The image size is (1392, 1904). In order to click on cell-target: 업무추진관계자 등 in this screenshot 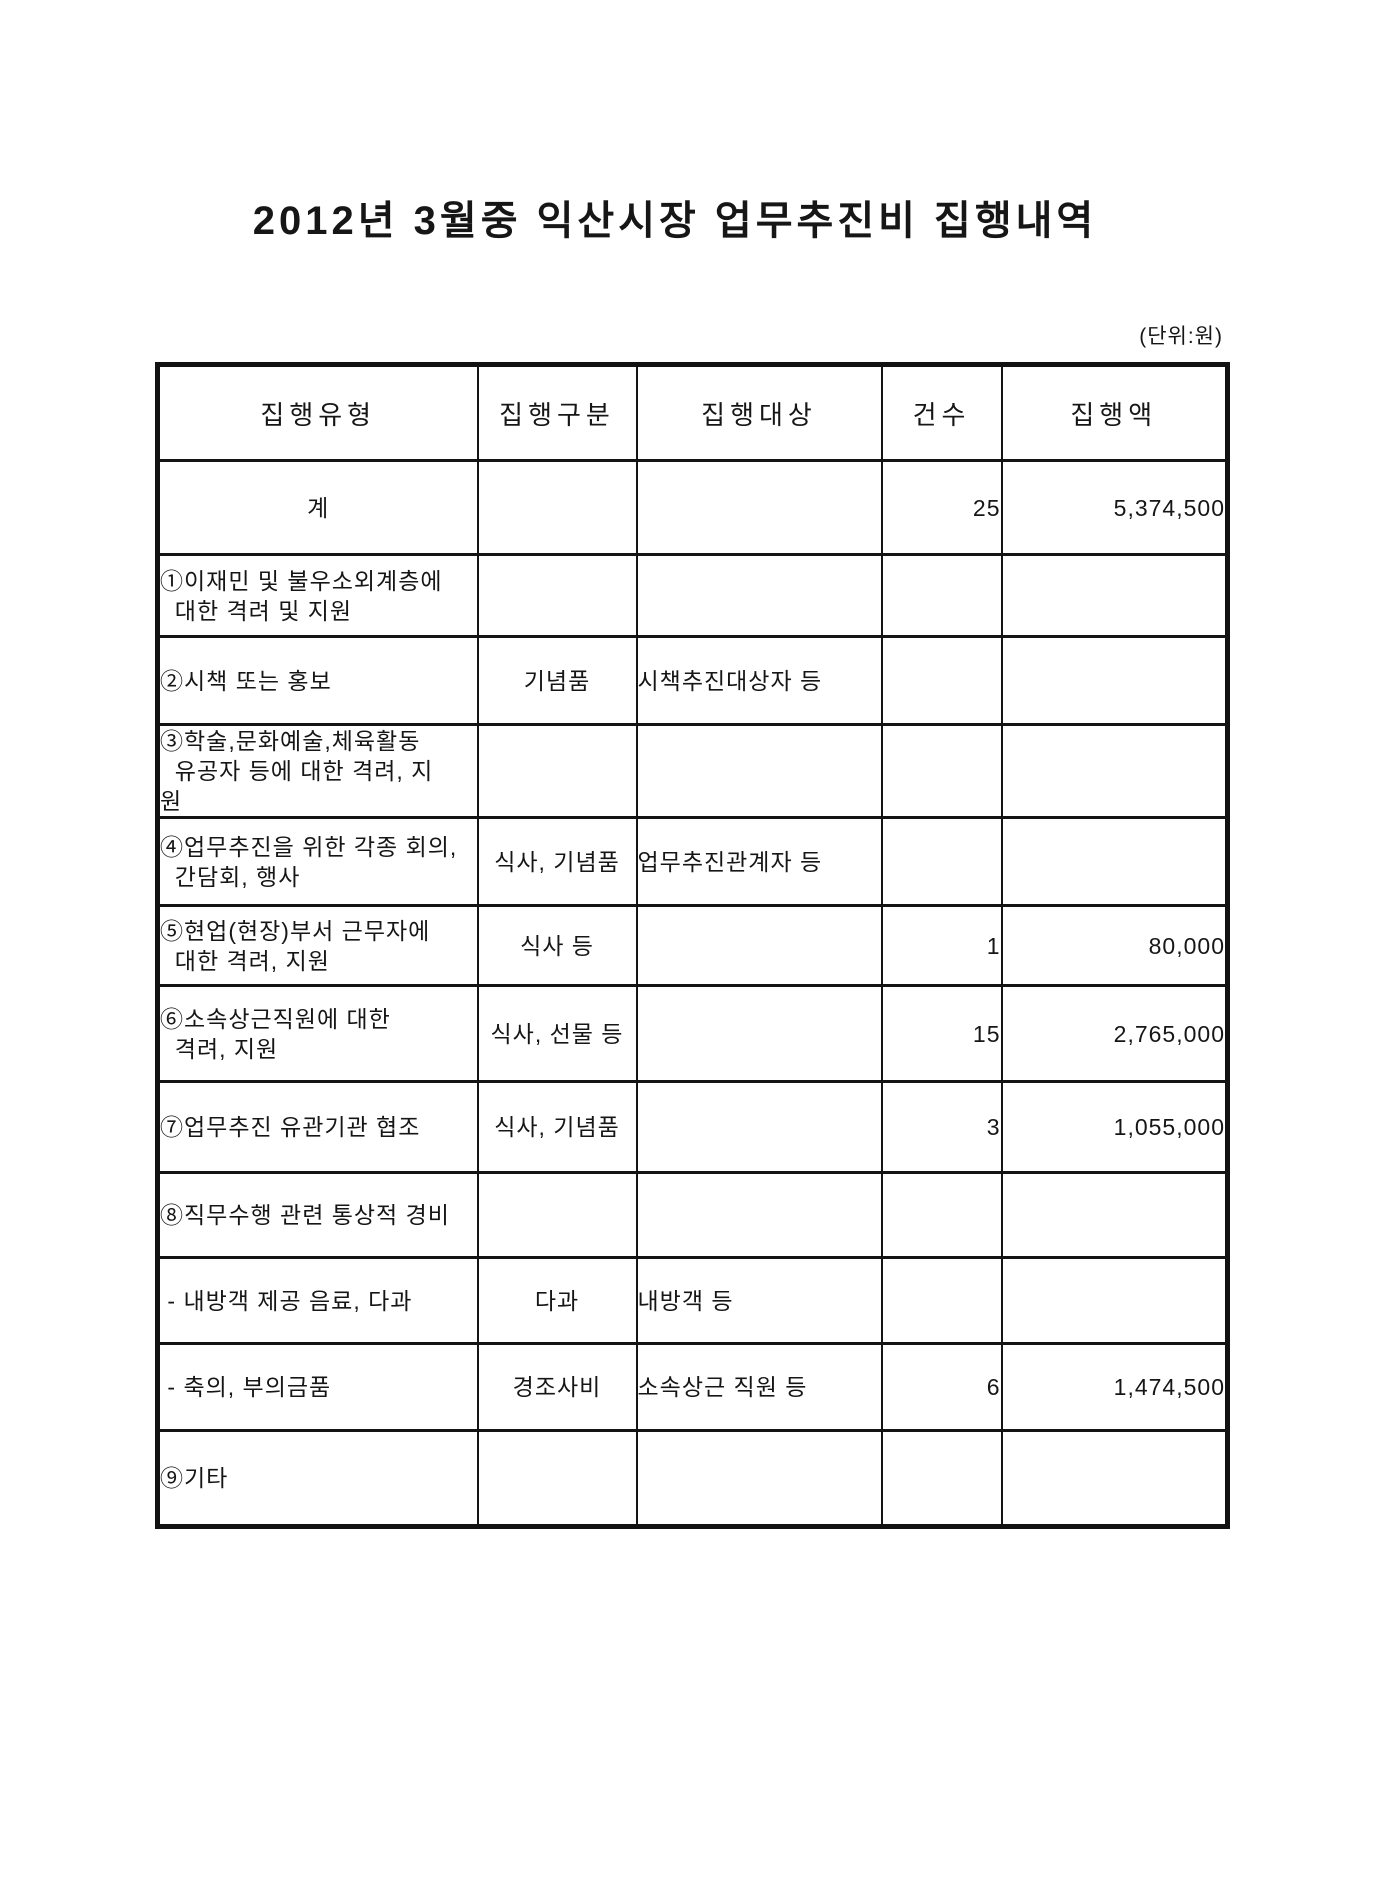, I will do `click(759, 861)`.